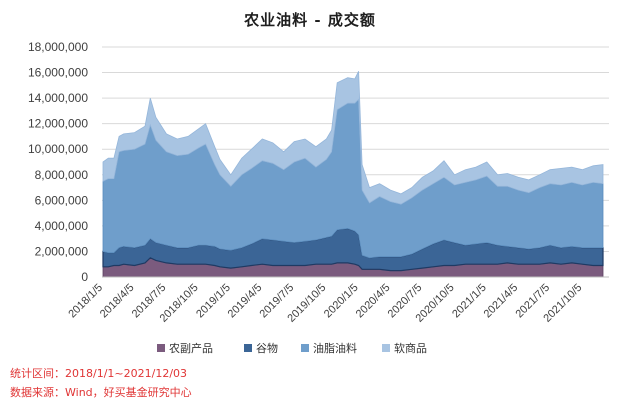 The width and height of the screenshot is (620, 412). I want to click on x-tick-label: 2018/4/5, so click(117, 301).